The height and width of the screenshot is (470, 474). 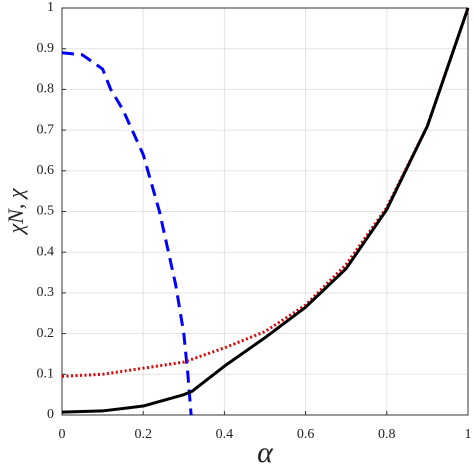 What do you see at coordinates (46, 170) in the screenshot?
I see `y-tick-label: 0.6` at bounding box center [46, 170].